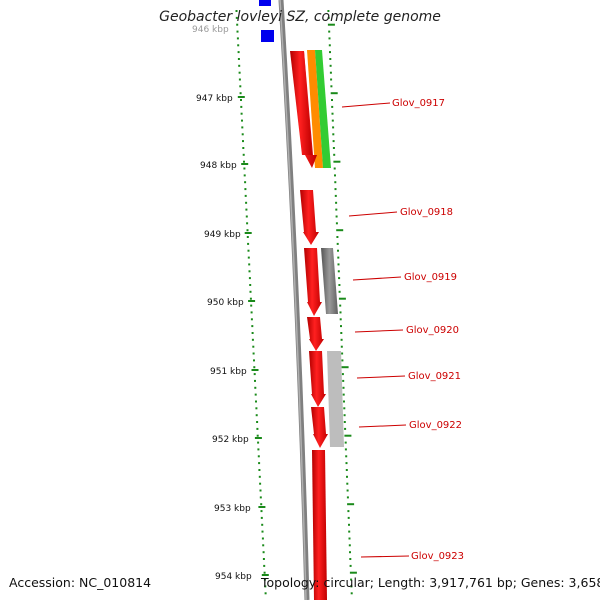 This screenshot has height=600, width=600. Describe the element at coordinates (335, 399) in the screenshot. I see `cog-bar-light-gray` at that location.